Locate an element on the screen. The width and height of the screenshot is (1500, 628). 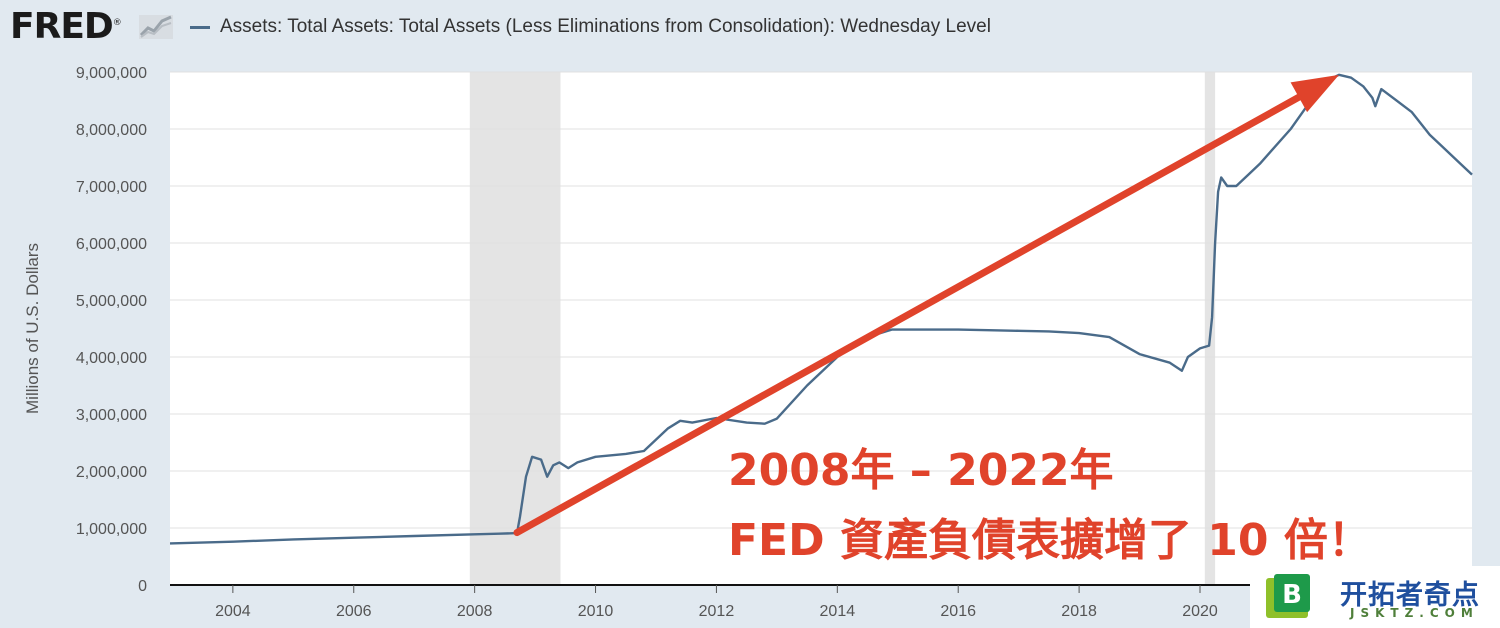
annotation-arrow-head is located at coordinates (1315, 93).